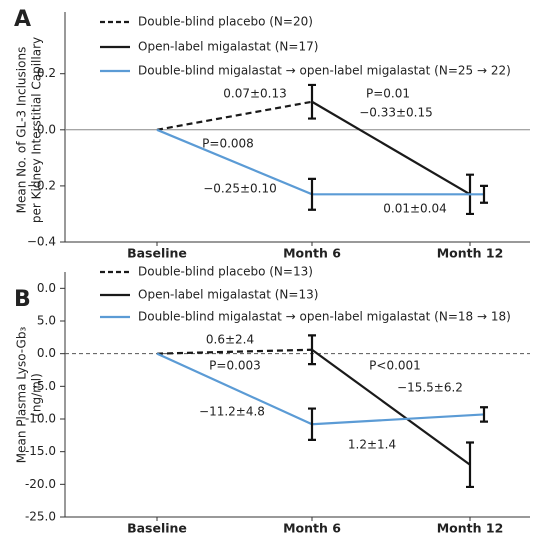  I want to click on y-axis-label: per Kidney Interstitial Capillary, so click(37, 130).